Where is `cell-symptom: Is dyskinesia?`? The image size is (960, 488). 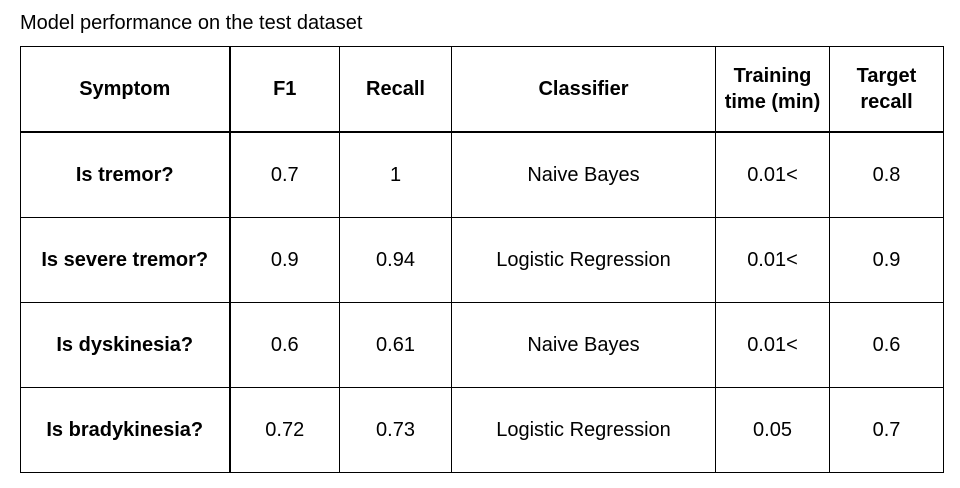 cell-symptom: Is dyskinesia? is located at coordinates (125, 344).